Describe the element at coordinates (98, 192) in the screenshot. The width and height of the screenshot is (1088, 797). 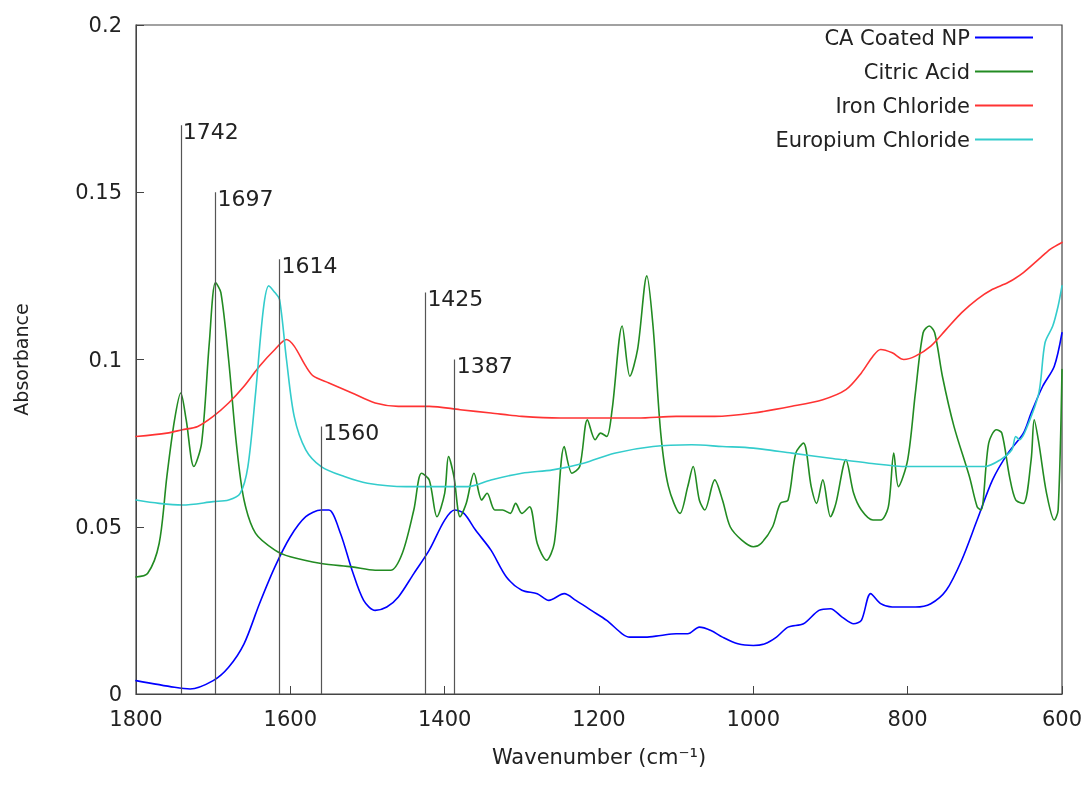
I see `y-tick-label: 0.15` at that location.